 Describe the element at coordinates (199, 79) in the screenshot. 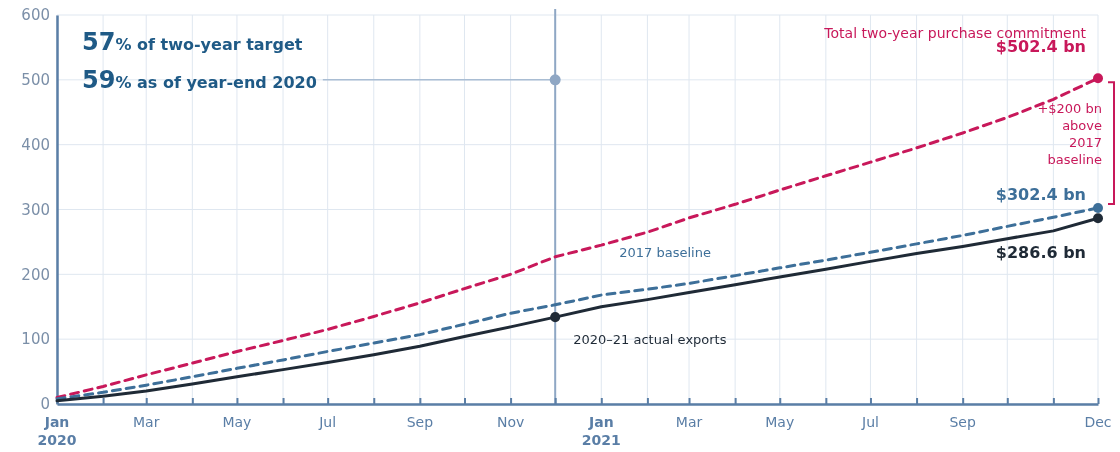

I see `annotation: 59% as of year-end 2020` at that location.